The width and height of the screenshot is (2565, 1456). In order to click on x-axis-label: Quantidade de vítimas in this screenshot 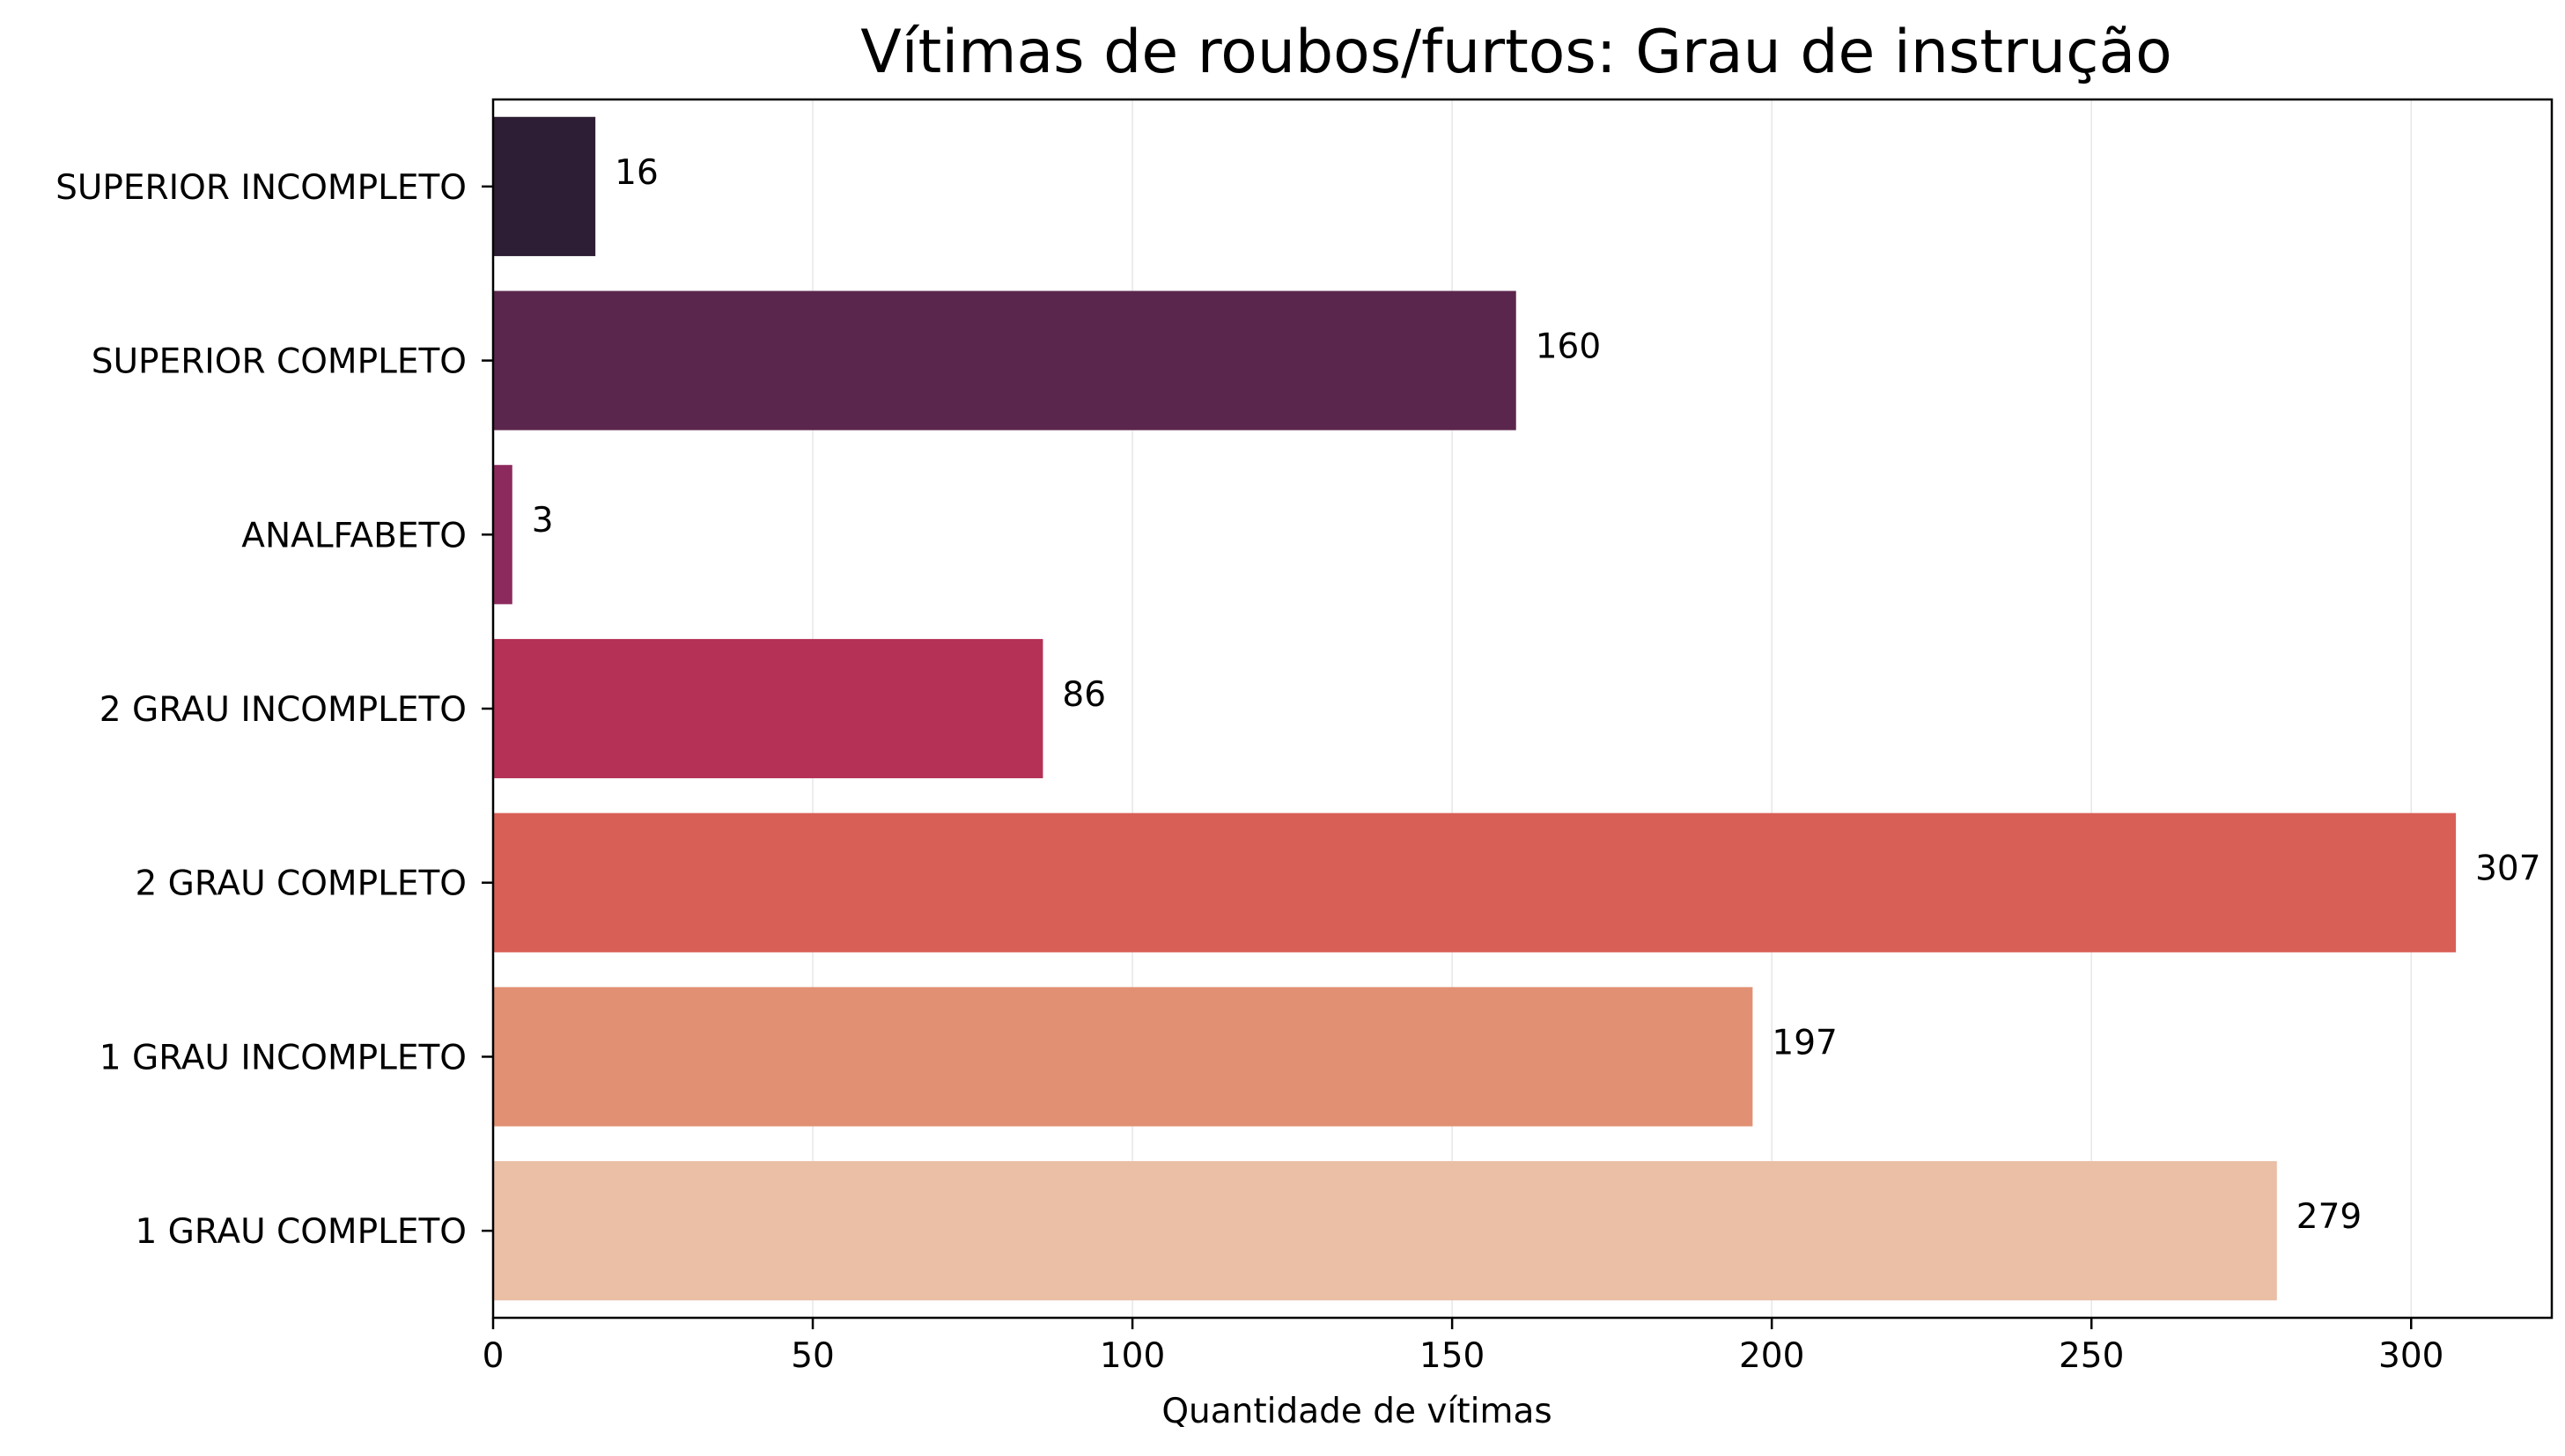, I will do `click(1356, 1411)`.